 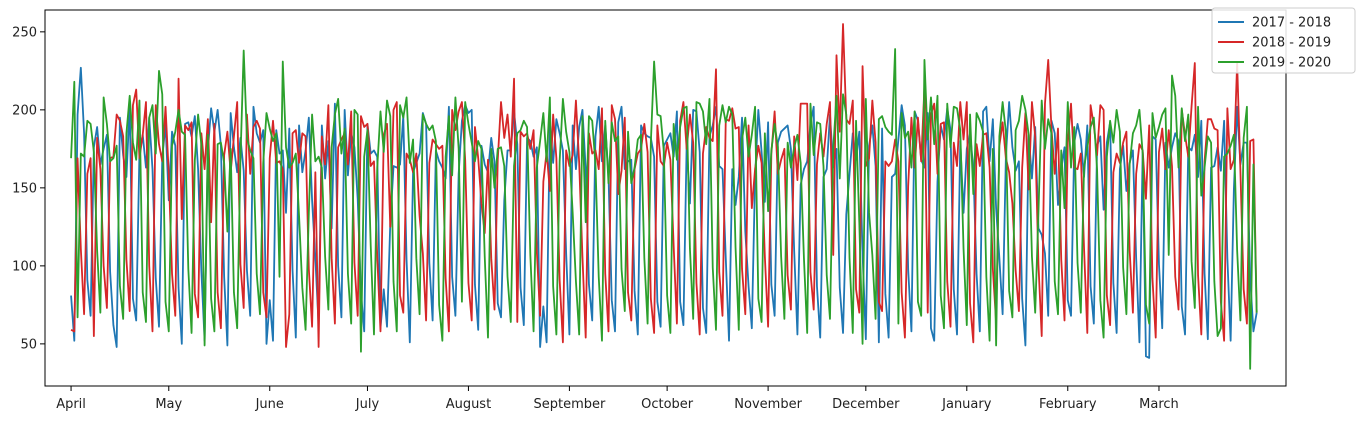 I want to click on x-tick-label: March, so click(x=1159, y=404).